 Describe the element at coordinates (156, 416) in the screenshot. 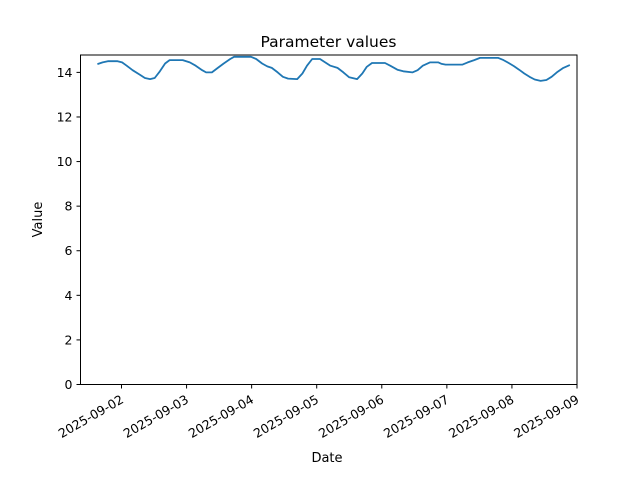

I see `x-tick-label: 2025-09-03` at that location.